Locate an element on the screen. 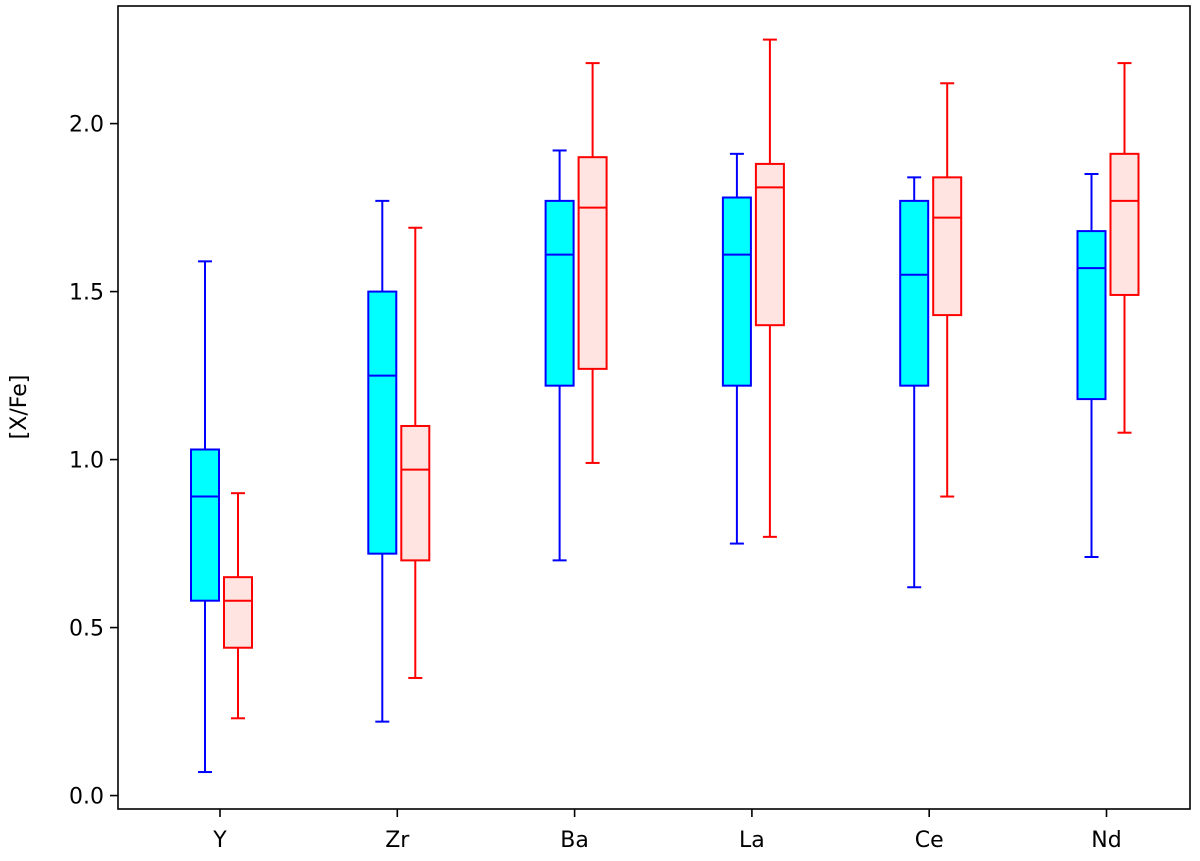 The height and width of the screenshot is (861, 1200). y-tick-label: 1.5 is located at coordinates (86, 293).